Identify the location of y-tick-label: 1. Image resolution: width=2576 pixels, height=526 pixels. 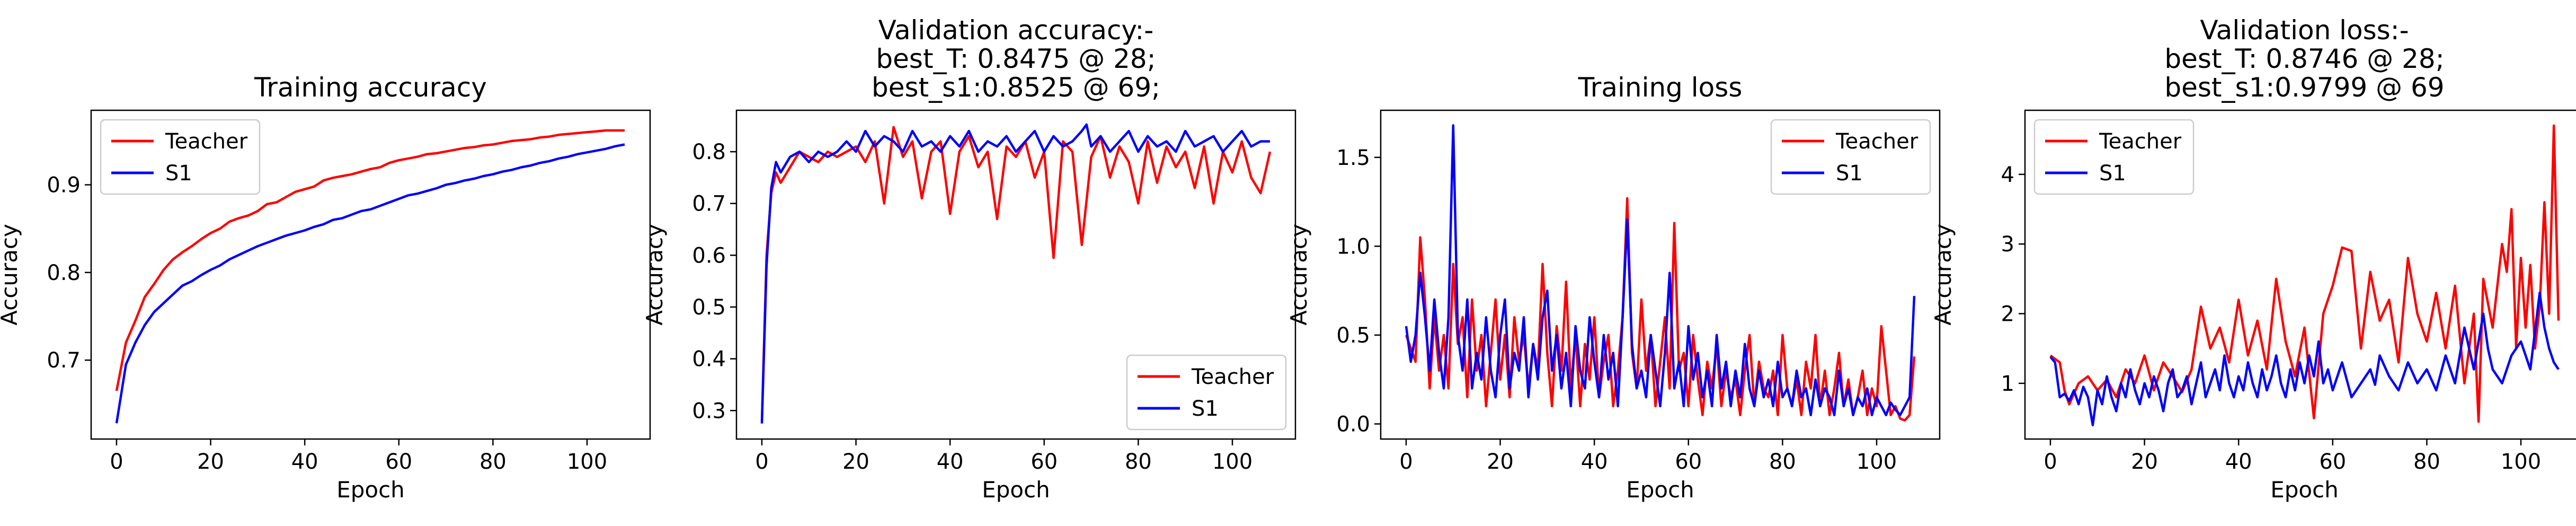
(2007, 384).